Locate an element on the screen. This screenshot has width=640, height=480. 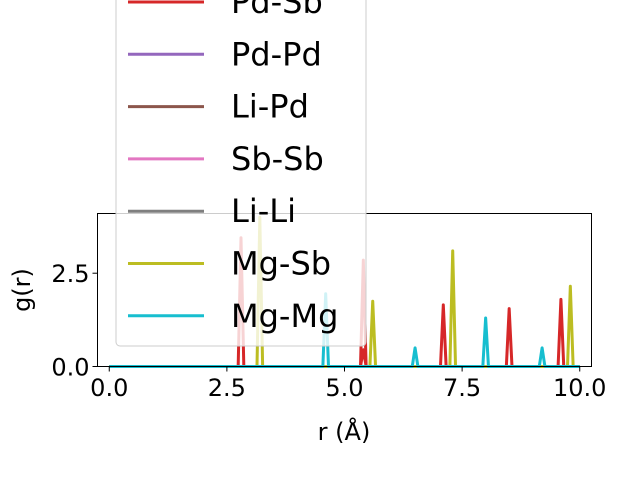
x-tick-label: 5.0 is located at coordinates (344, 388).